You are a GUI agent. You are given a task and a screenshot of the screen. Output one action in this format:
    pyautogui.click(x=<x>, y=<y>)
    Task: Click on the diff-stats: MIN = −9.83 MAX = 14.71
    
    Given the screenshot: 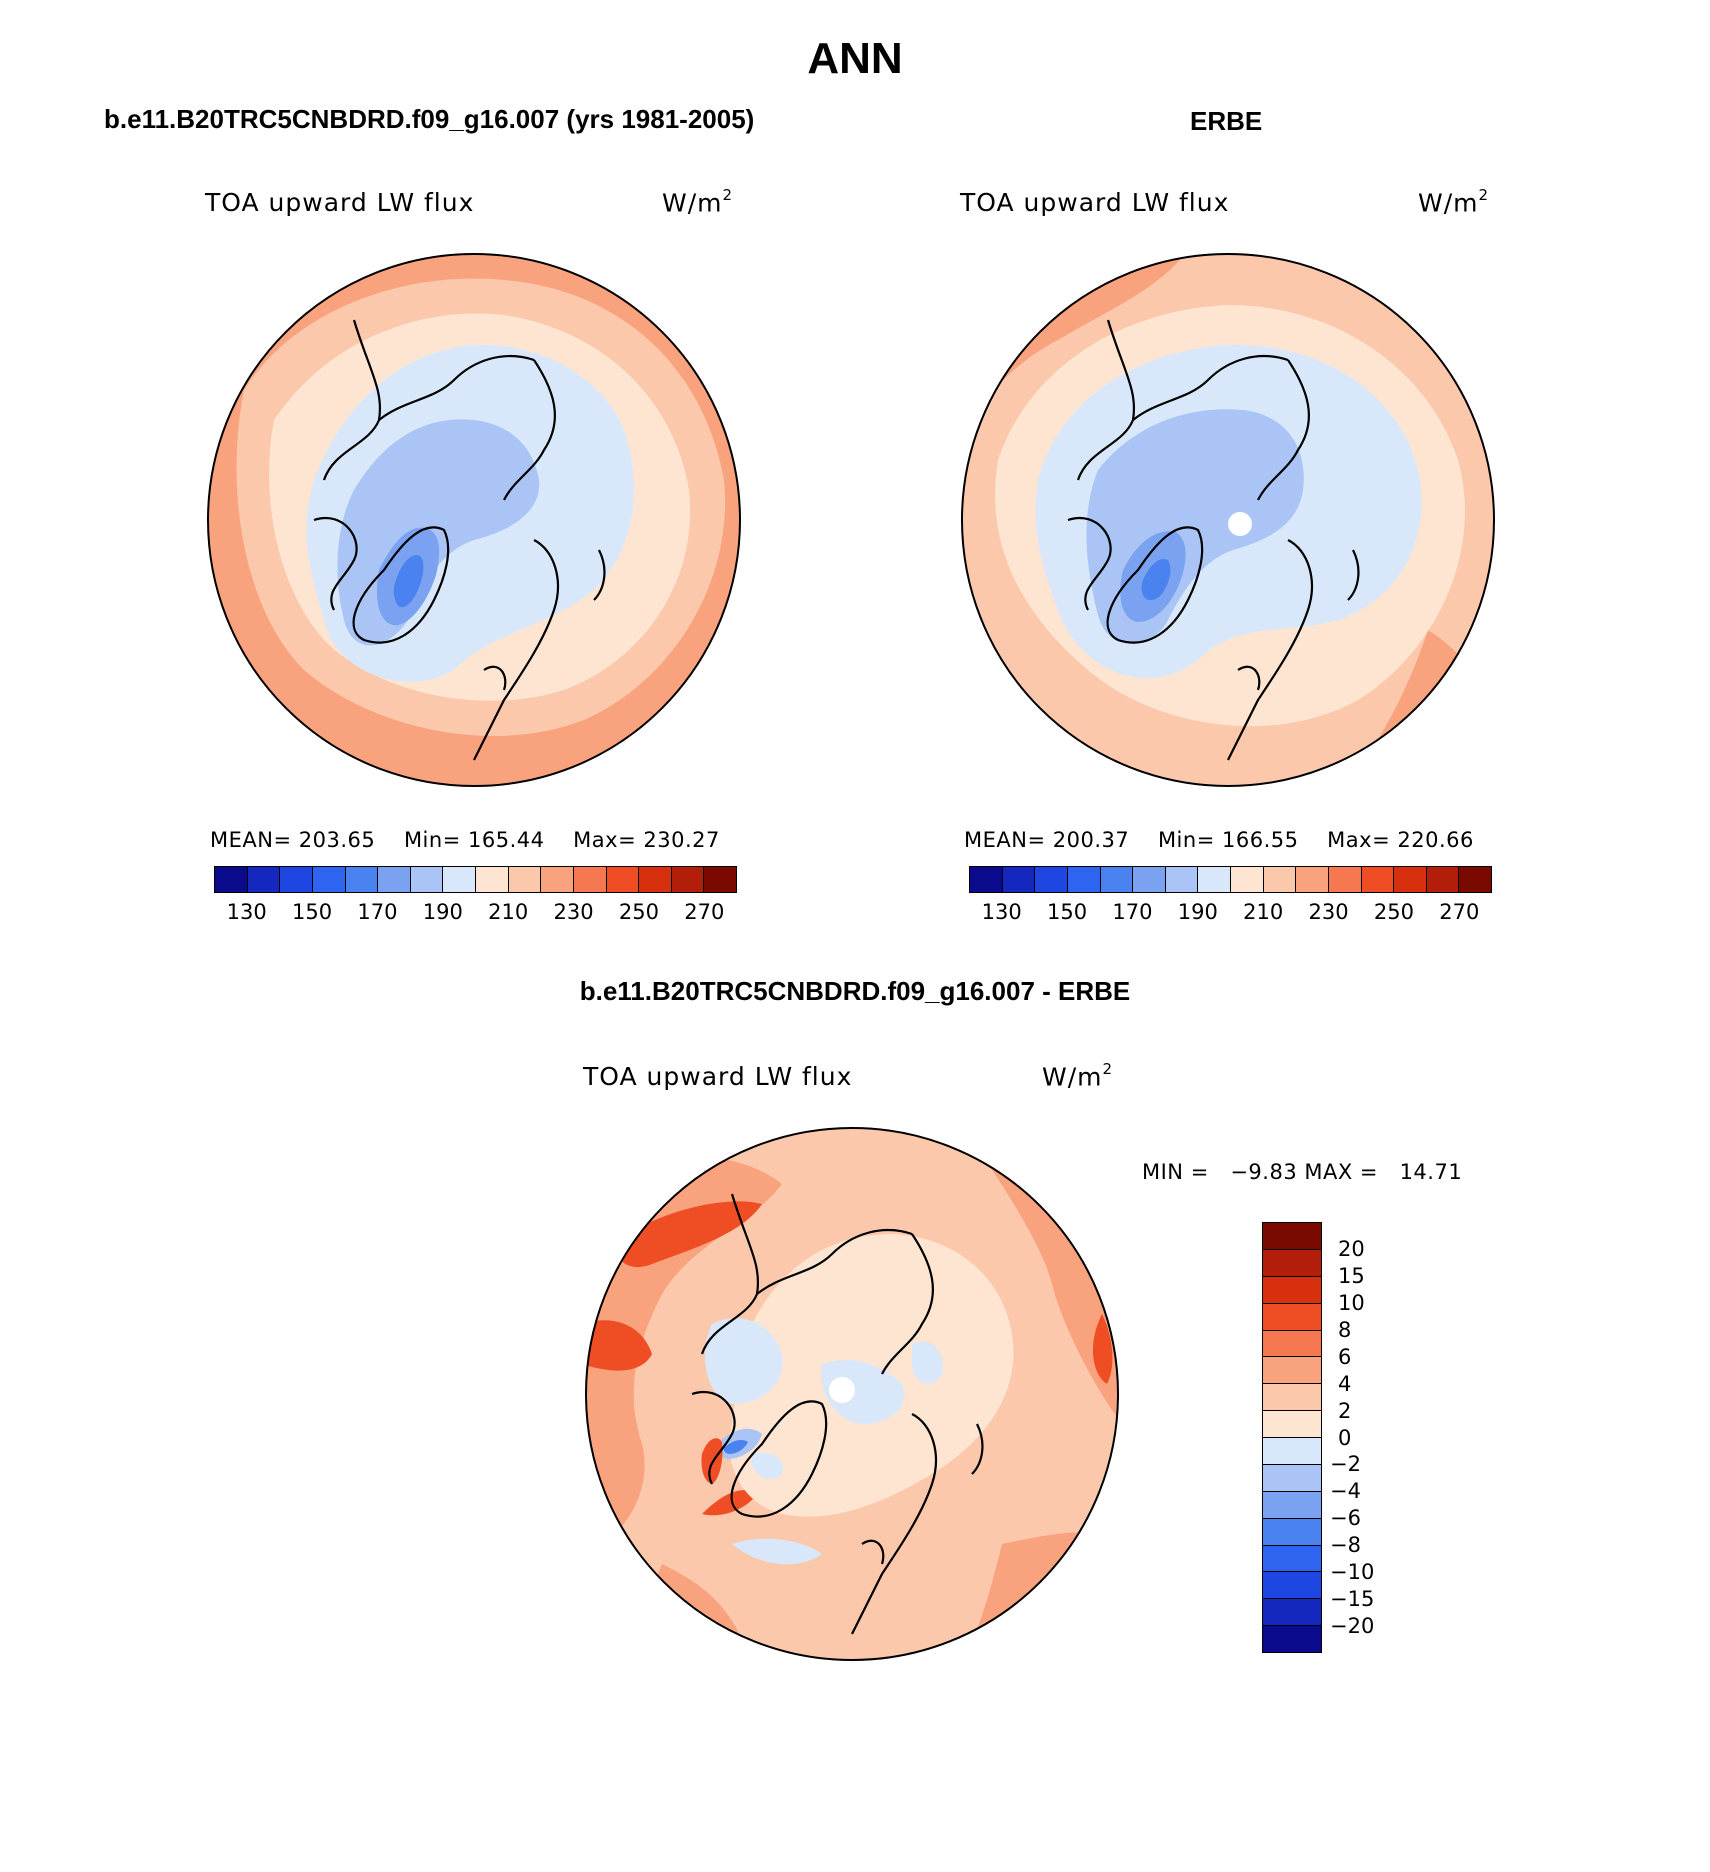 What is the action you would take?
    pyautogui.click(x=1302, y=1172)
    